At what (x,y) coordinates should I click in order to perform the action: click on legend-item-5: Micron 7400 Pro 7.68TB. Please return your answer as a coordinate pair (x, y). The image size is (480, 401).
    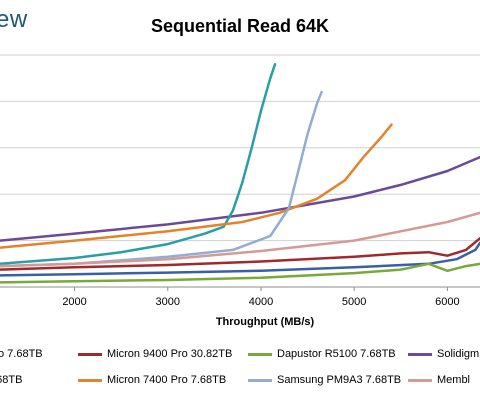
    Looking at the image, I should click on (152, 380).